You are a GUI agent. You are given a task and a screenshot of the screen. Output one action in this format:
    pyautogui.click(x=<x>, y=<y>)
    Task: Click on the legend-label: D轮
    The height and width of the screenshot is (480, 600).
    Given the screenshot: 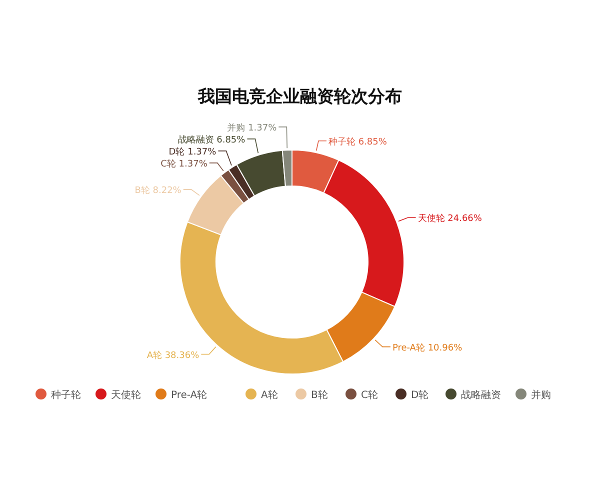 What is the action you would take?
    pyautogui.click(x=420, y=395)
    